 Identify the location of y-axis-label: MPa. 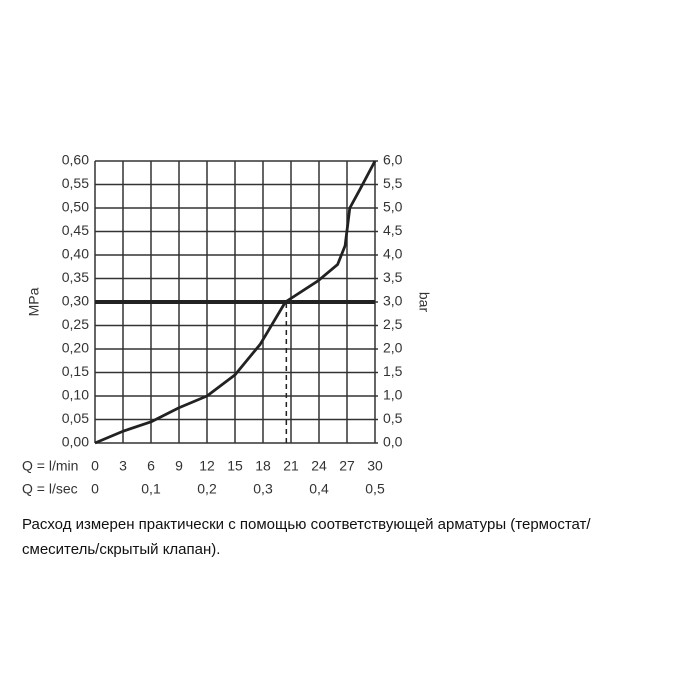
(34, 301).